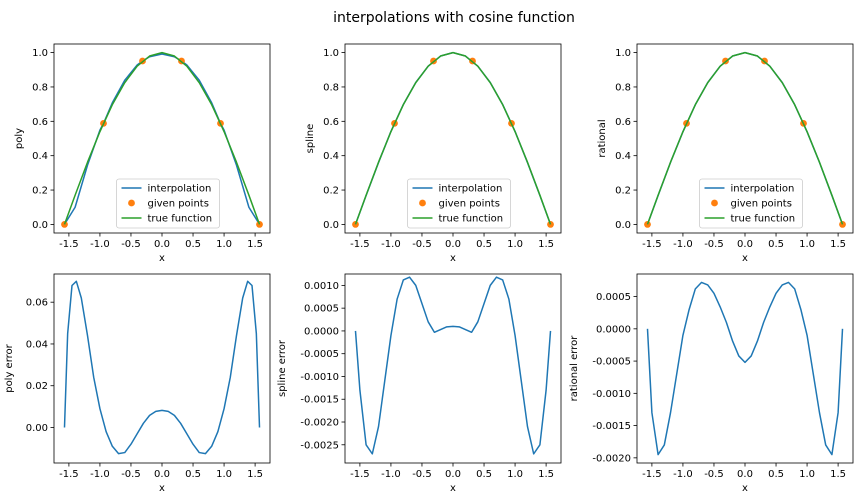  Describe the element at coordinates (453, 365) in the screenshot. I see `series-line-spline-error` at that location.